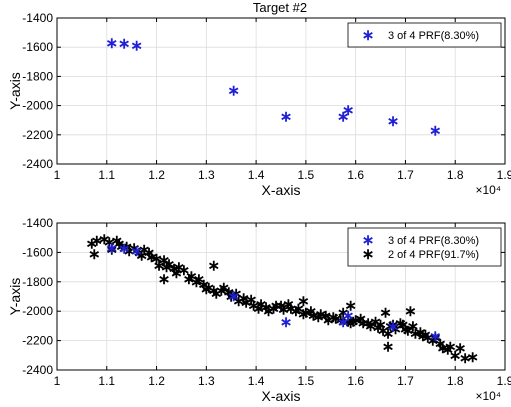 Image resolution: width=511 pixels, height=407 pixels. What do you see at coordinates (37, 18) in the screenshot?
I see `top-y-tick-label: -1400` at bounding box center [37, 18].